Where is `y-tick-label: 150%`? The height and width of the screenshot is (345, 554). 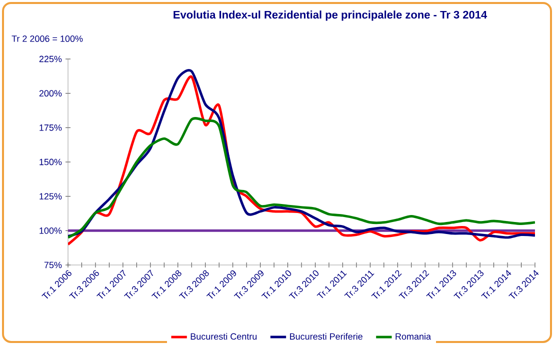 y-tick-label: 150% is located at coordinates (51, 162).